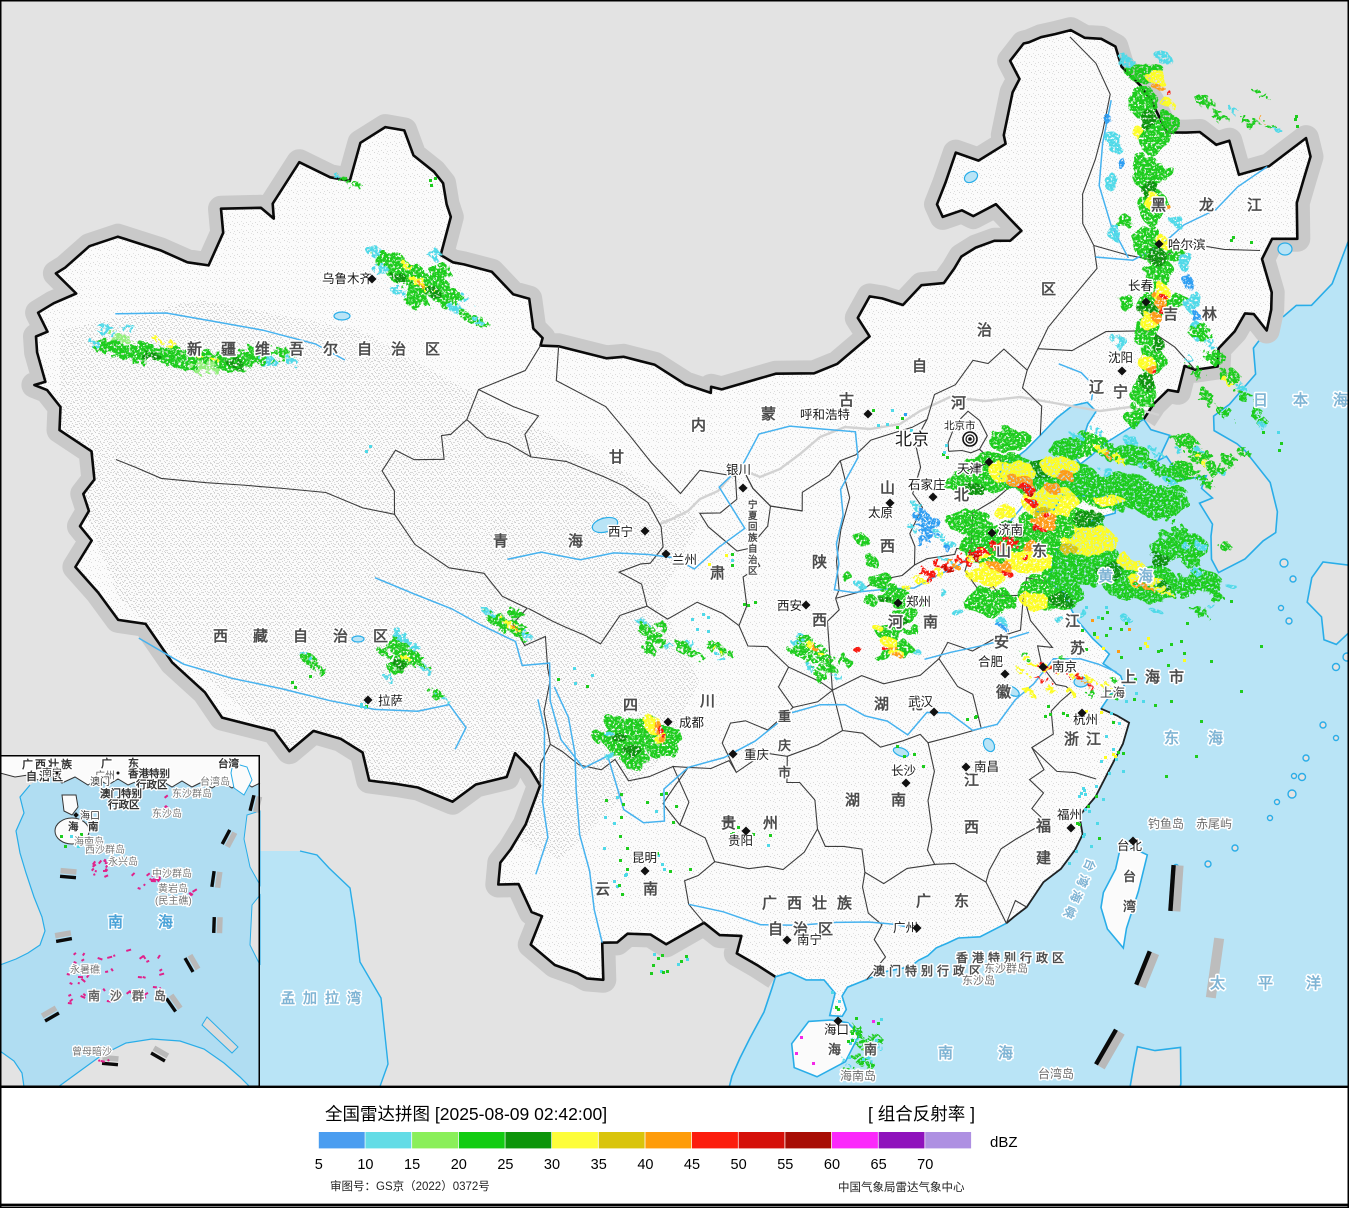  What do you see at coordinates (1141, 286) in the screenshot?
I see `svg-text: 长春` at bounding box center [1141, 286].